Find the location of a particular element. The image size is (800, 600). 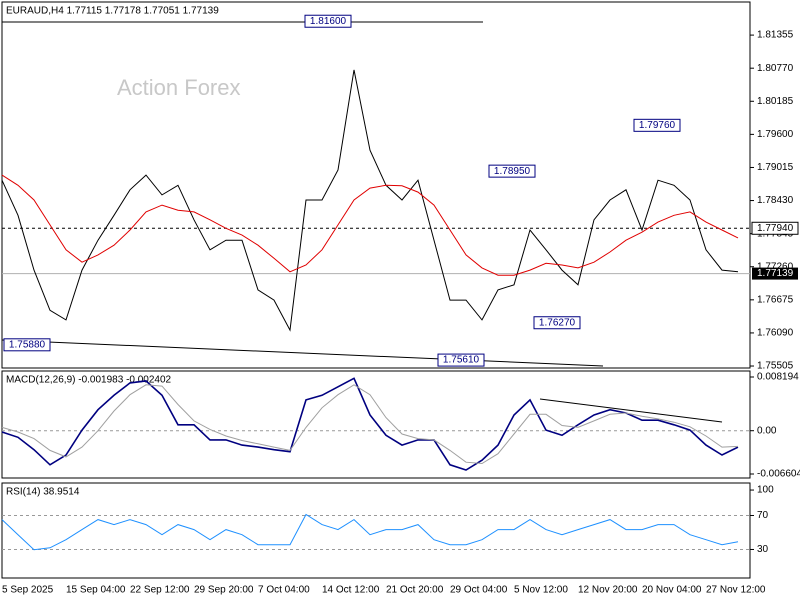

x-tick-label: 7 Oct 04:00 is located at coordinates (284, 590).